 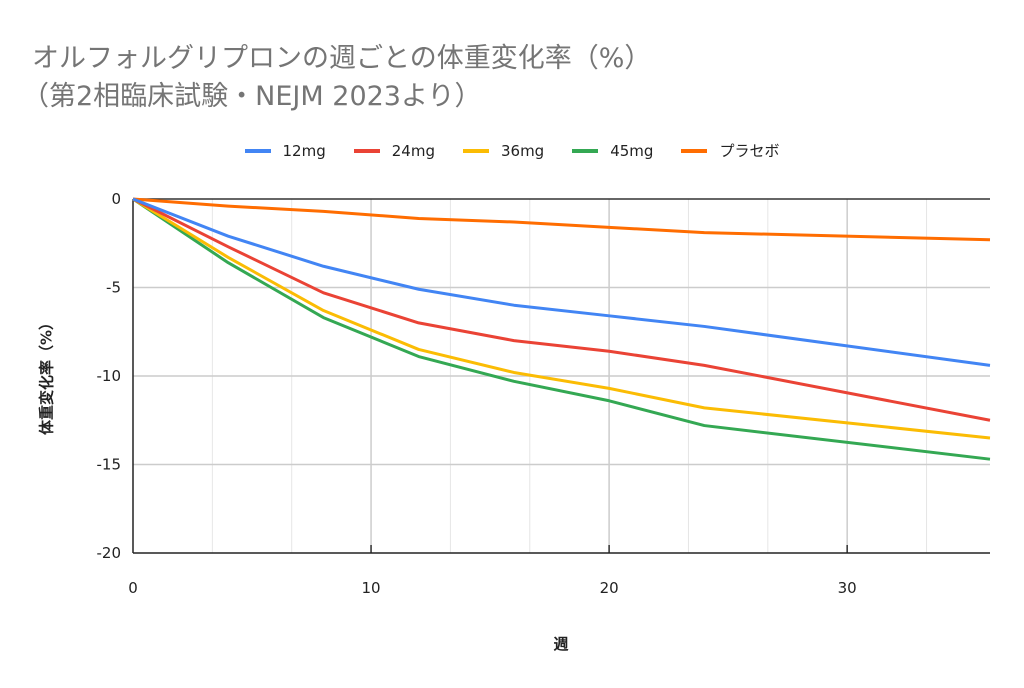 I want to click on legend: 12mg 24mg 36mg 45mg プラセボ, so click(x=512, y=150).